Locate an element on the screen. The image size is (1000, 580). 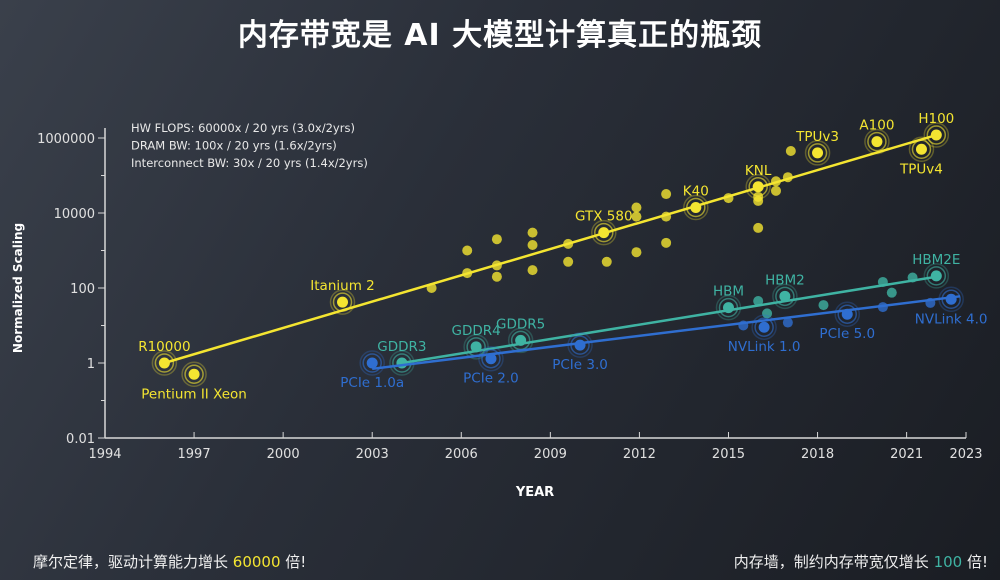
x-tick-label: 1997 is located at coordinates (194, 454).